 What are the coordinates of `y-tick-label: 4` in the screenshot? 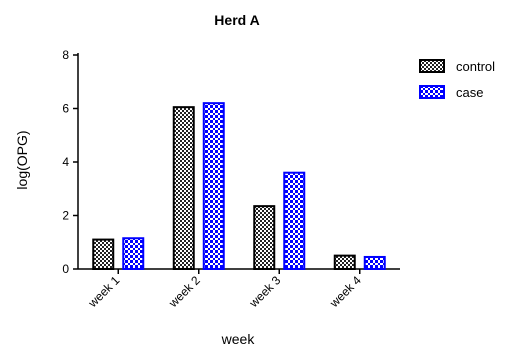 It's located at (65, 162).